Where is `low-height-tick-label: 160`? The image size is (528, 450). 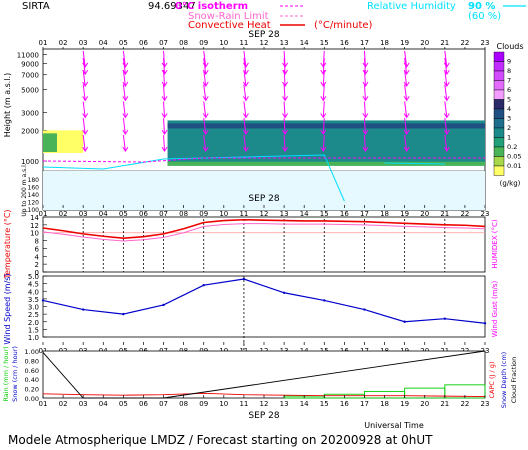
low-height-tick-label: 160 is located at coordinates (34, 188).